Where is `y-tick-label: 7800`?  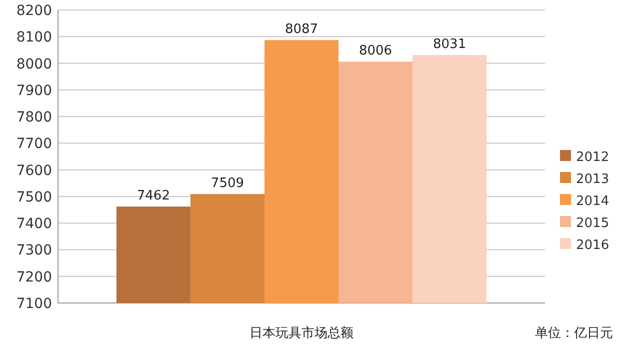
y-tick-label: 7800 is located at coordinates (34, 118).